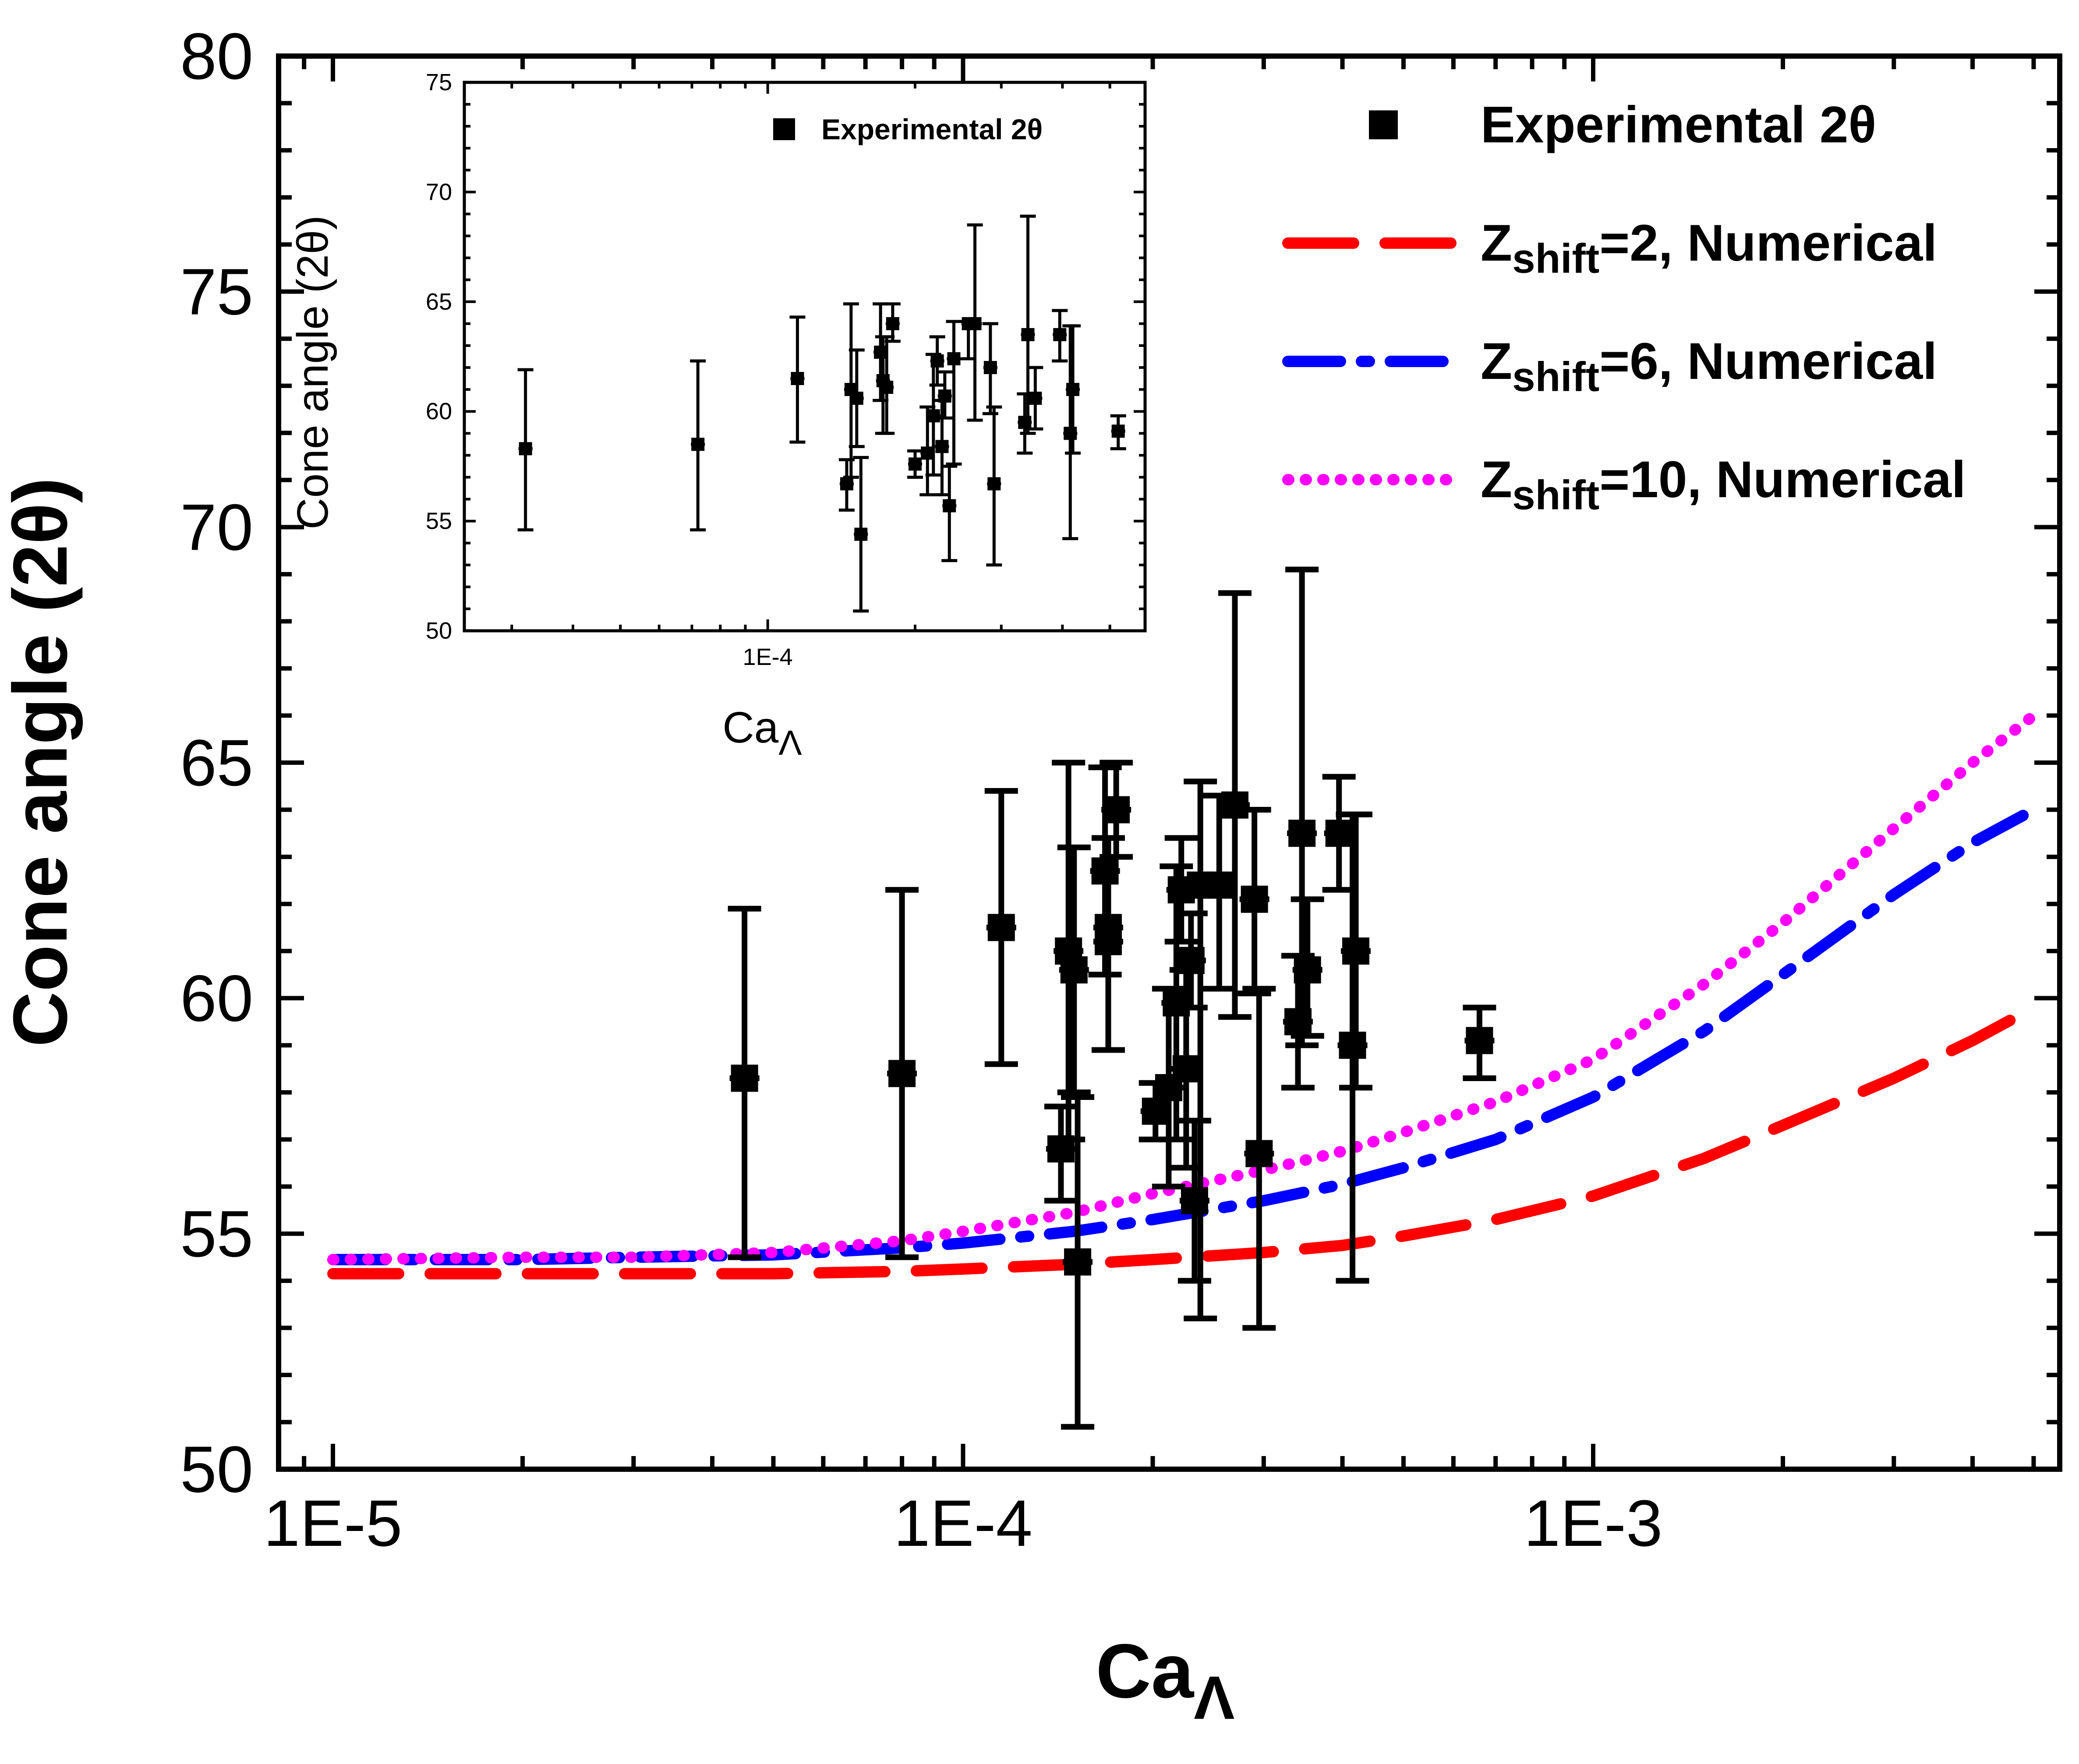  What do you see at coordinates (439, 302) in the screenshot?
I see `inset-y-tick-label: 65` at bounding box center [439, 302].